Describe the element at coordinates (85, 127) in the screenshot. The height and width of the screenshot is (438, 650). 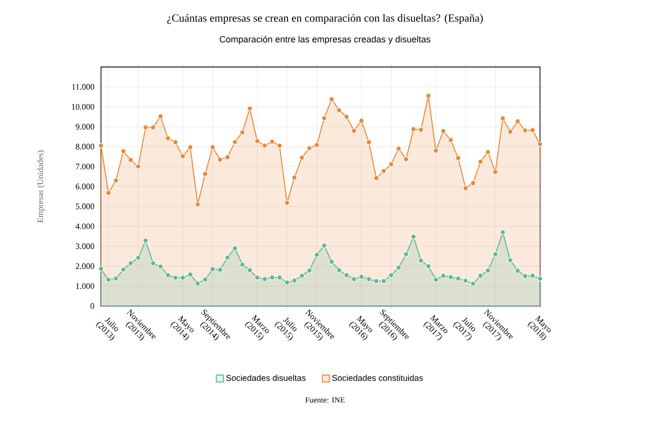
I see `y-tick-label: 9.000` at that location.